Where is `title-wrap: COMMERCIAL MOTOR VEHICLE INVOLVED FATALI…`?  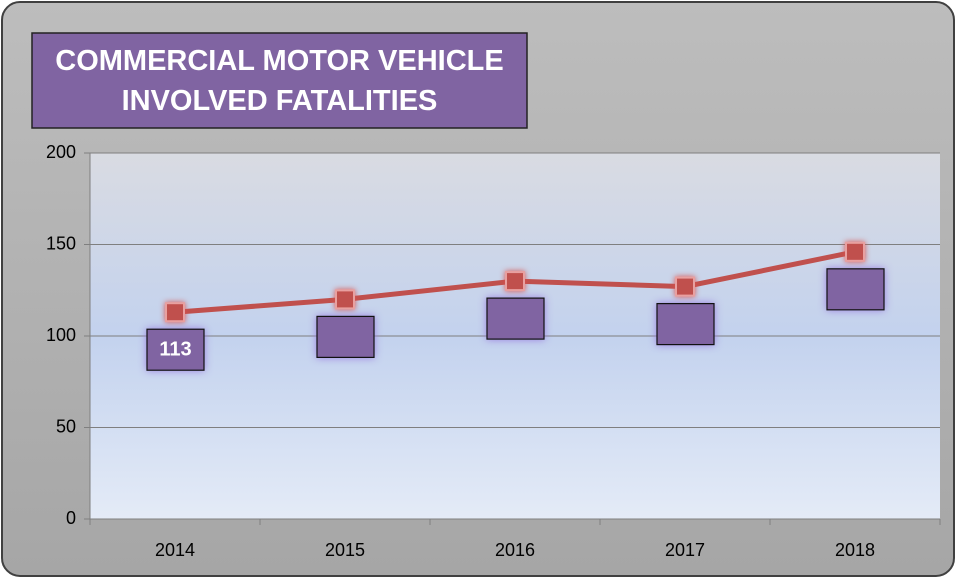
title-wrap: COMMERCIAL MOTOR VEHICLE INVOLVED FATALI… is located at coordinates (279, 80).